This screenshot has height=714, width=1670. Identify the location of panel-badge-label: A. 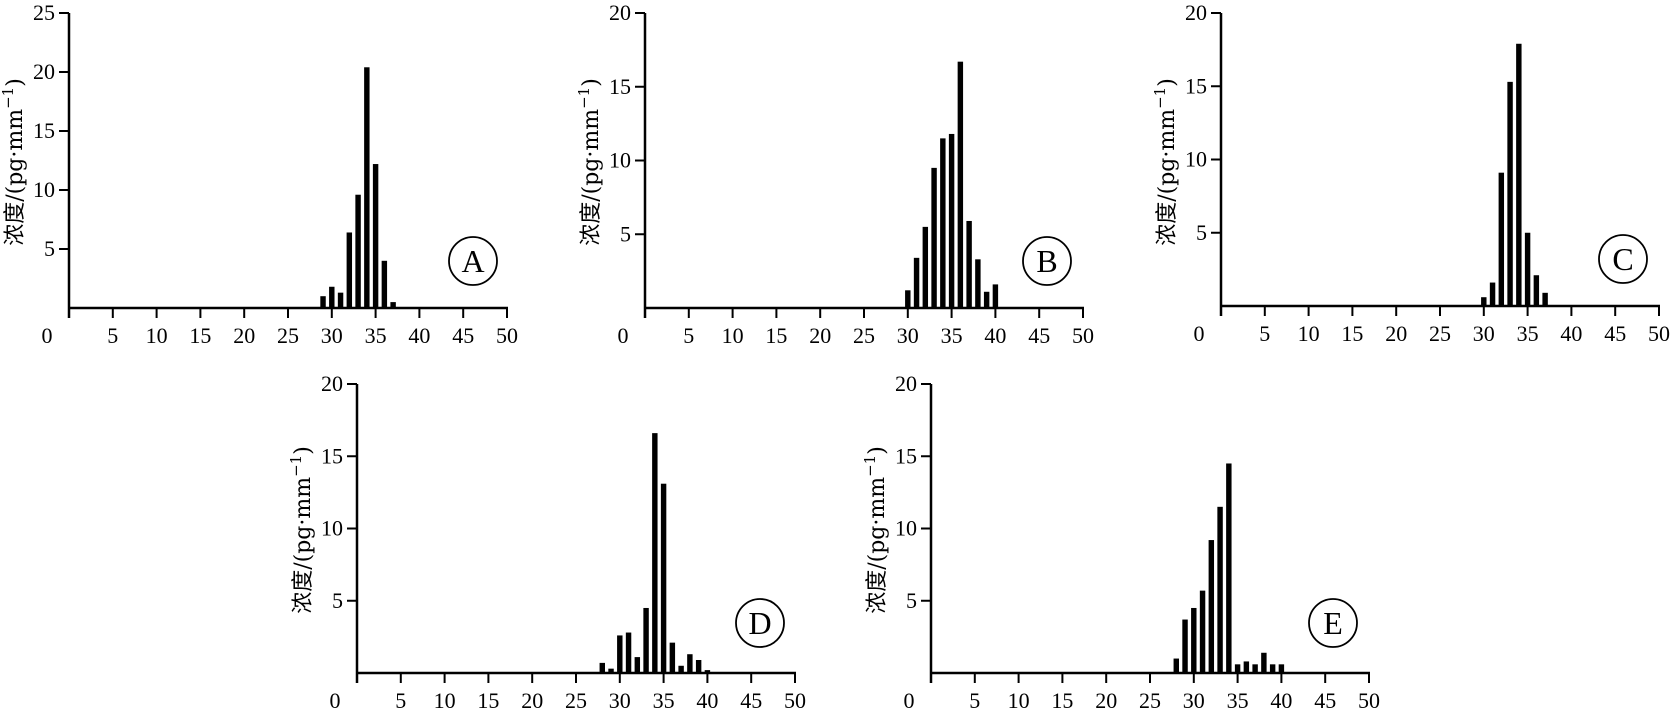
(472, 261).